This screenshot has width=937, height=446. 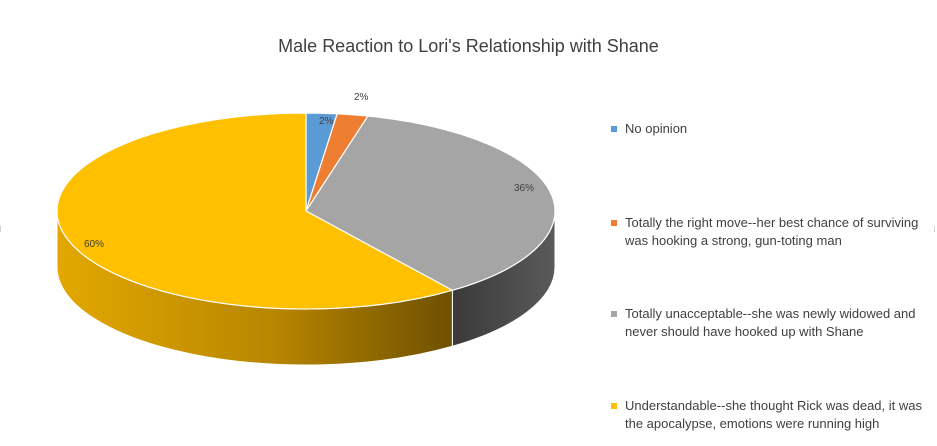 I want to click on data-label-1: 2%, so click(x=361, y=97).